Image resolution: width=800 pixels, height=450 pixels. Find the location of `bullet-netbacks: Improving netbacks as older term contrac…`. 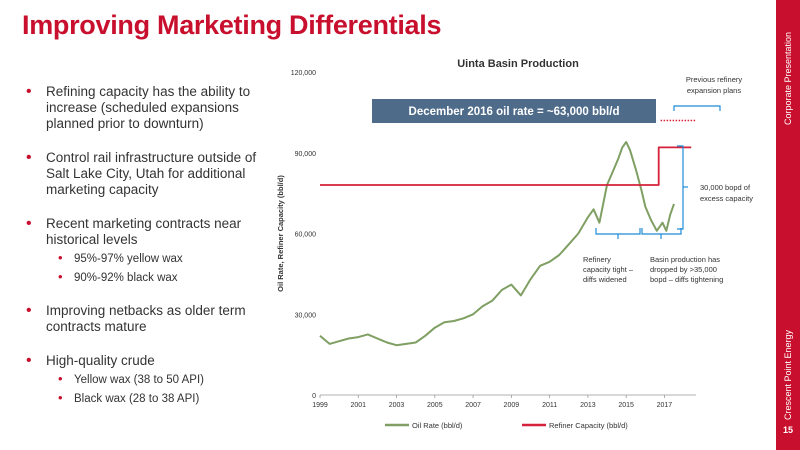

bullet-netbacks: Improving netbacks as older term contrac… is located at coordinates (151, 319).